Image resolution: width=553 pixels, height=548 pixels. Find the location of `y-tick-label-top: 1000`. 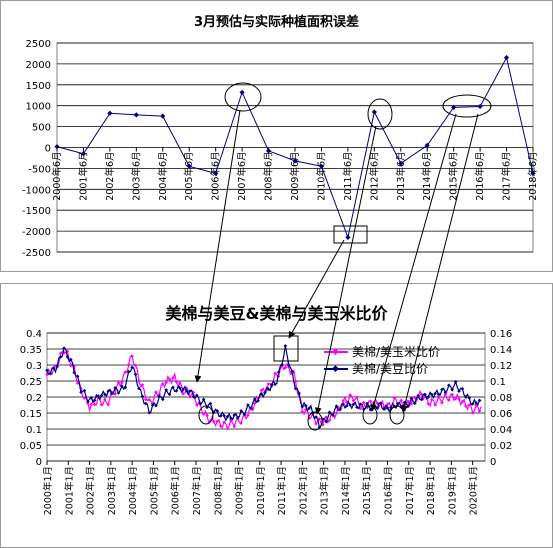

y-tick-label-top: 1000 is located at coordinates (38, 107).